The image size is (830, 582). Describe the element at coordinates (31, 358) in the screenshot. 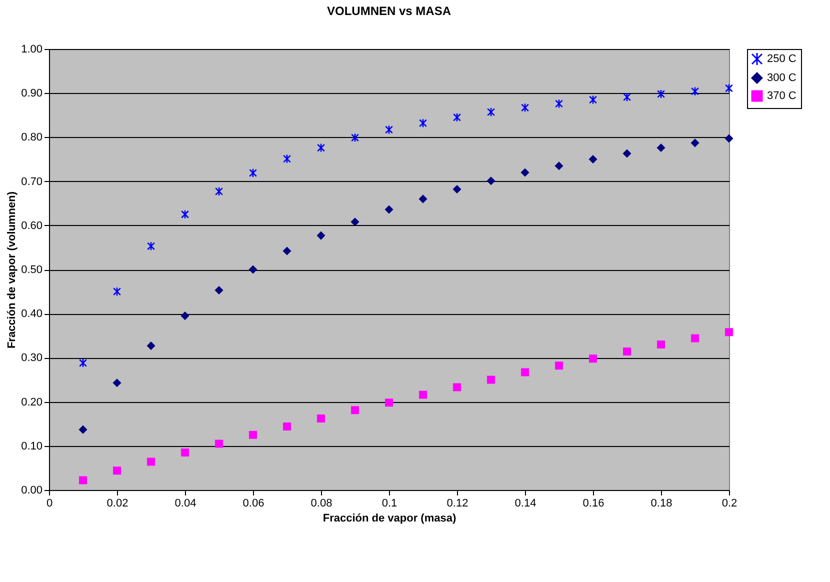

I see `y-tick-label: 0.30` at that location.